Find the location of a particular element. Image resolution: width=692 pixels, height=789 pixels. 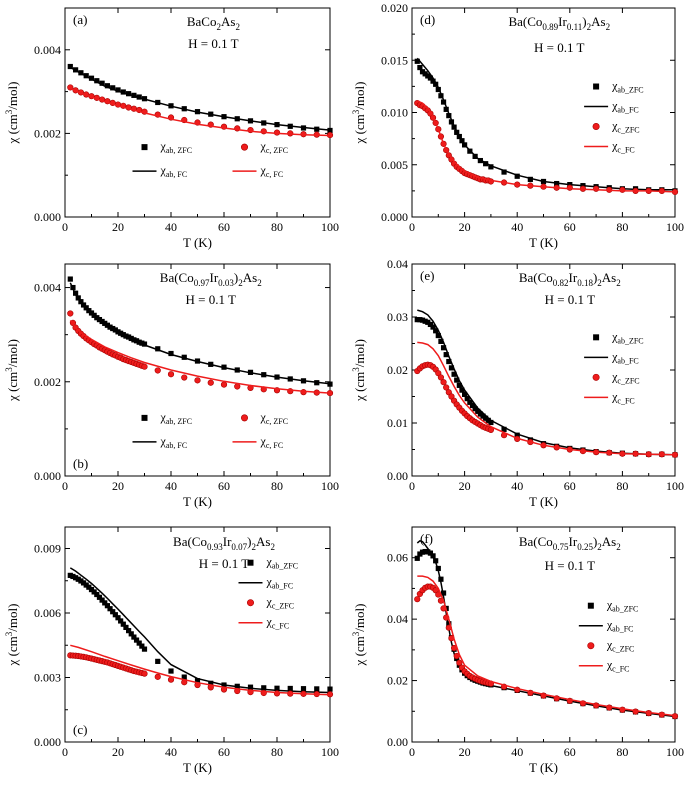

y-tick-label: 0.010 is located at coordinates (394, 113).